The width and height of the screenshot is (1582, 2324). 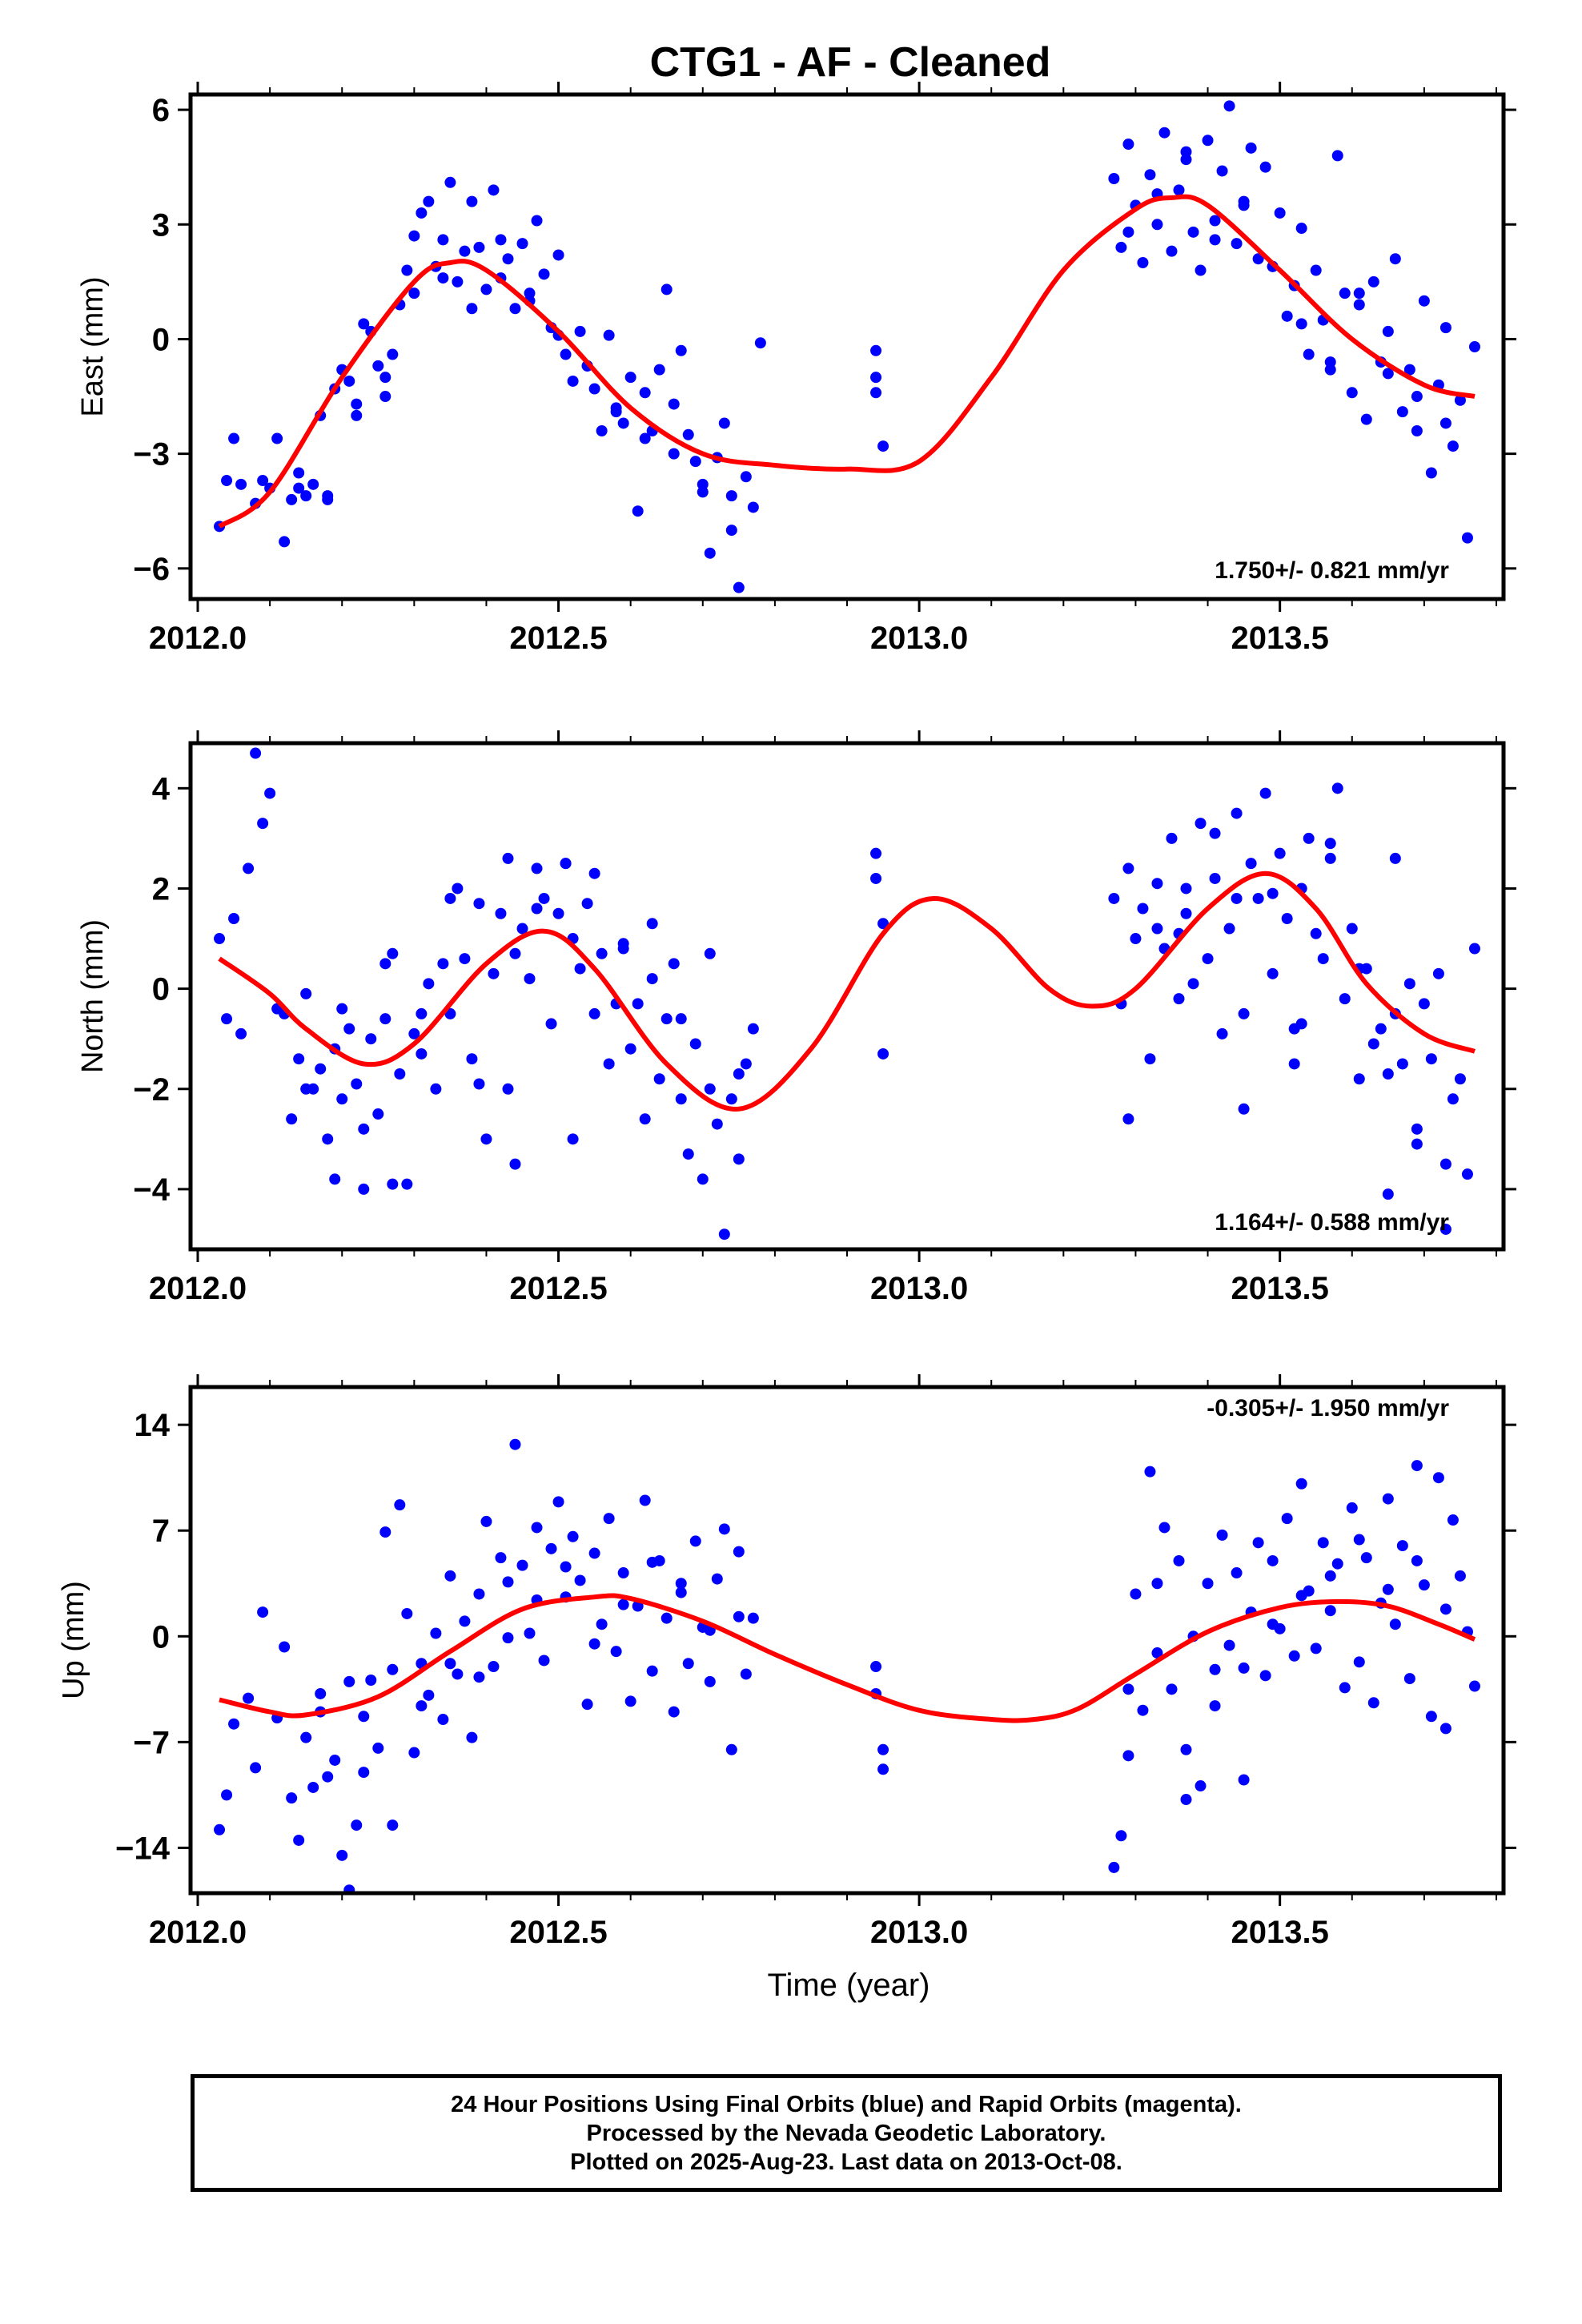 What do you see at coordinates (847, 991) in the screenshot?
I see `north-panel-fit-line` at bounding box center [847, 991].